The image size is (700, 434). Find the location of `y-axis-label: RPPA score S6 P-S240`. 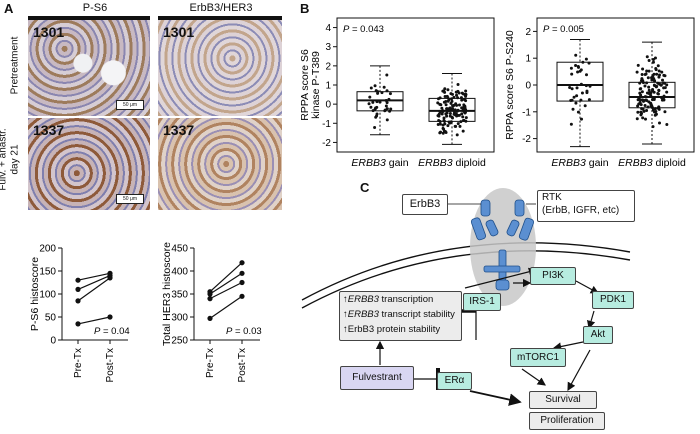

y-axis-label: RPPA score S6 P-S240 is located at coordinates (510, 85).